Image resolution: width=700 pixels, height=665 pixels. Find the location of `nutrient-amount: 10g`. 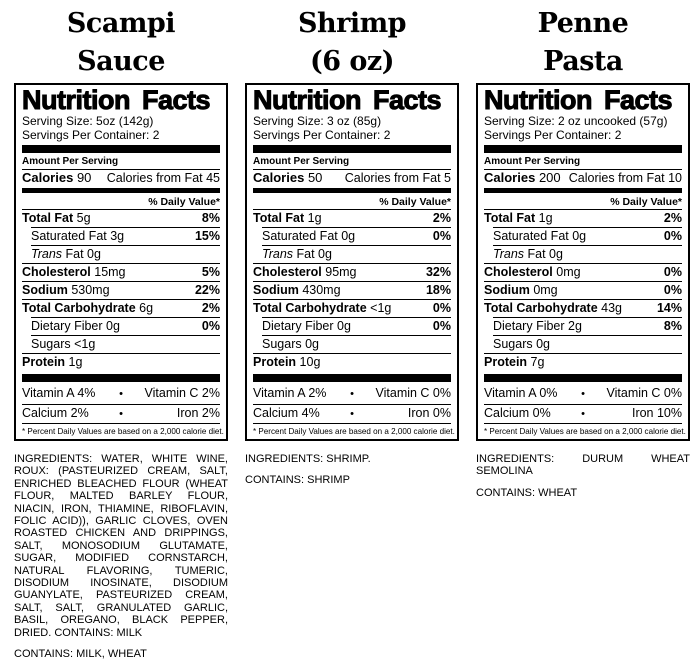

nutrient-amount: 10g is located at coordinates (308, 362).